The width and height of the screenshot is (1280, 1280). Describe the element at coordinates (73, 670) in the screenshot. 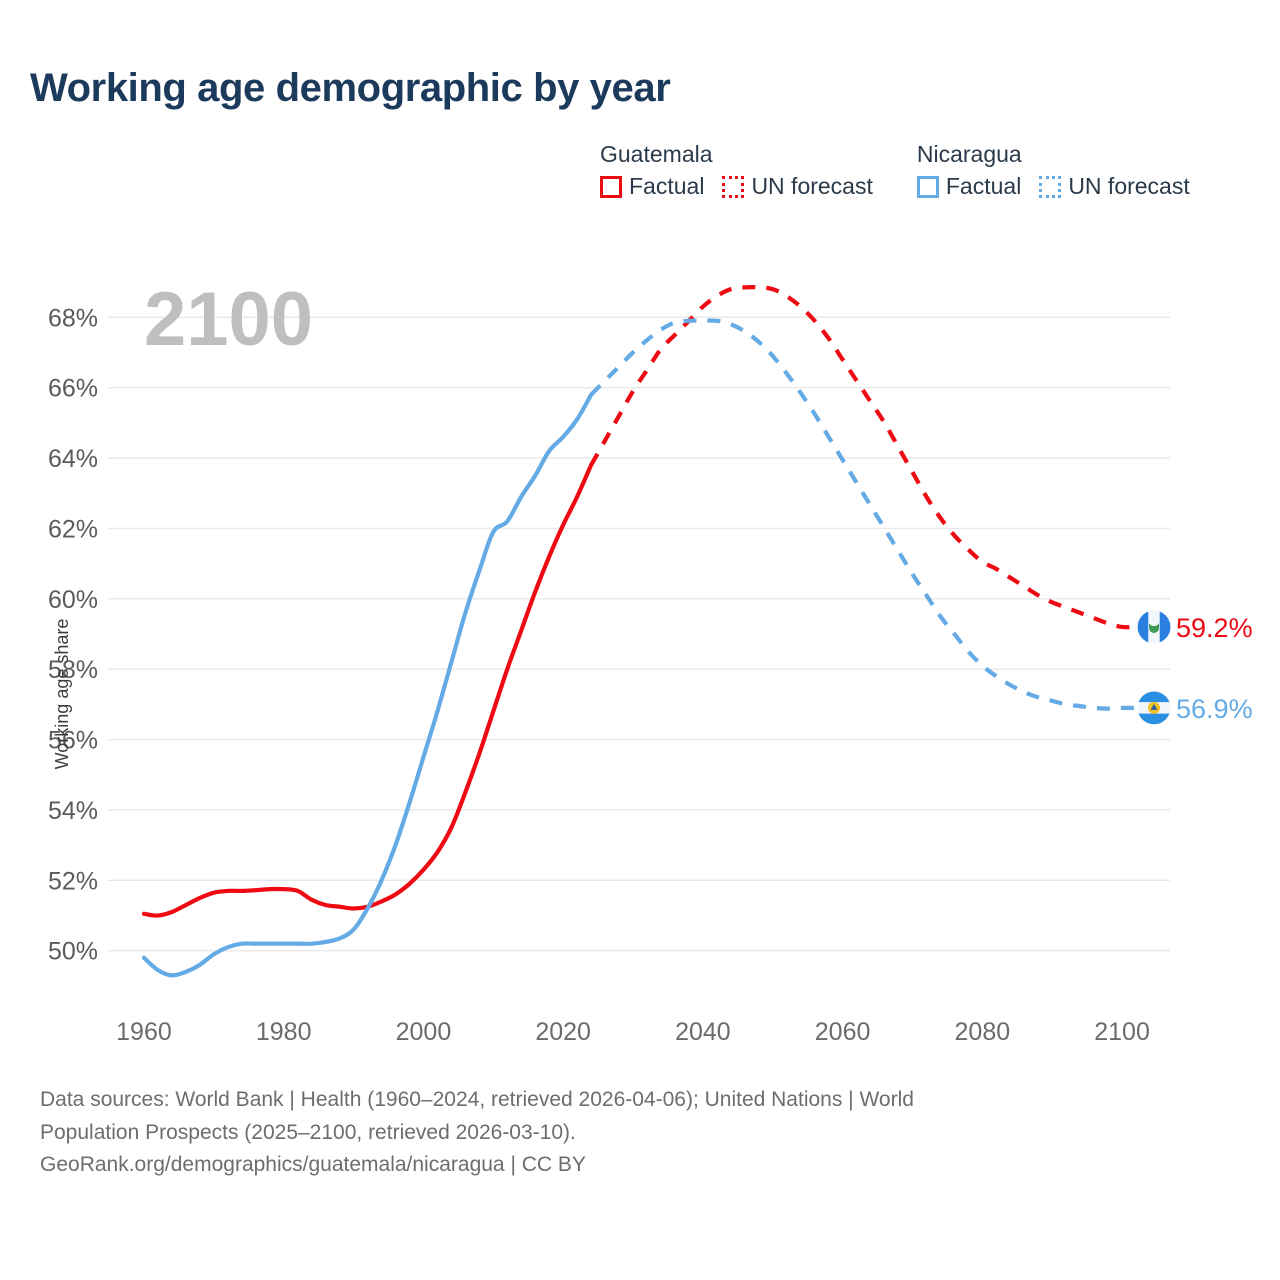

I see `y-axis-tick-label: 58%` at that location.